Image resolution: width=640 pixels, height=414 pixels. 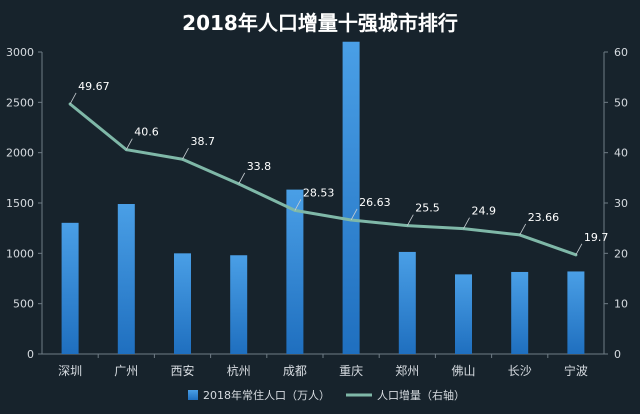 I want to click on legend-bar-label: 2018年常住人口（万人）, so click(x=266, y=395).